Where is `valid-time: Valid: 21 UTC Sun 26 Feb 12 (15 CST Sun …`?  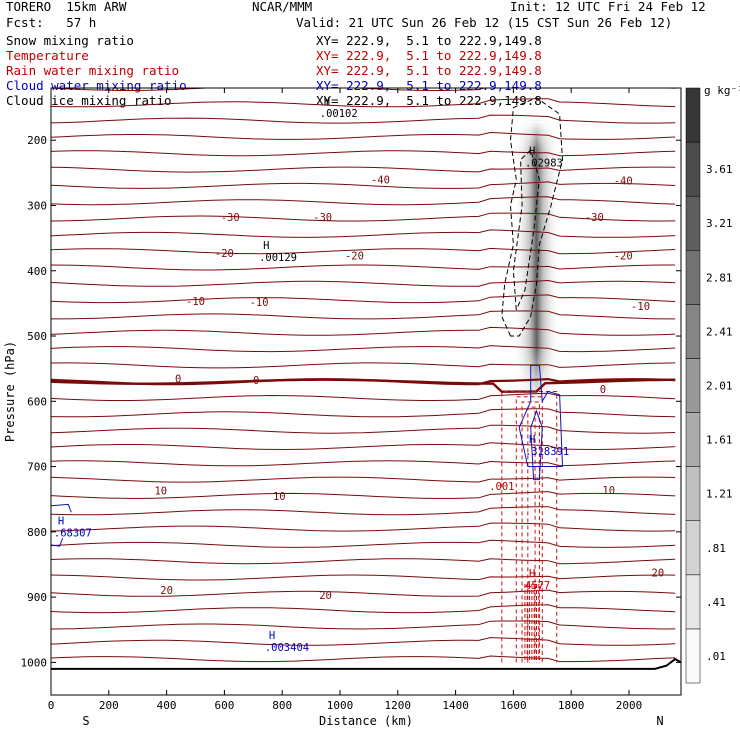 valid-time: Valid: 21 UTC Sun 26 Feb 12 (15 CST Sun … is located at coordinates (484, 22).